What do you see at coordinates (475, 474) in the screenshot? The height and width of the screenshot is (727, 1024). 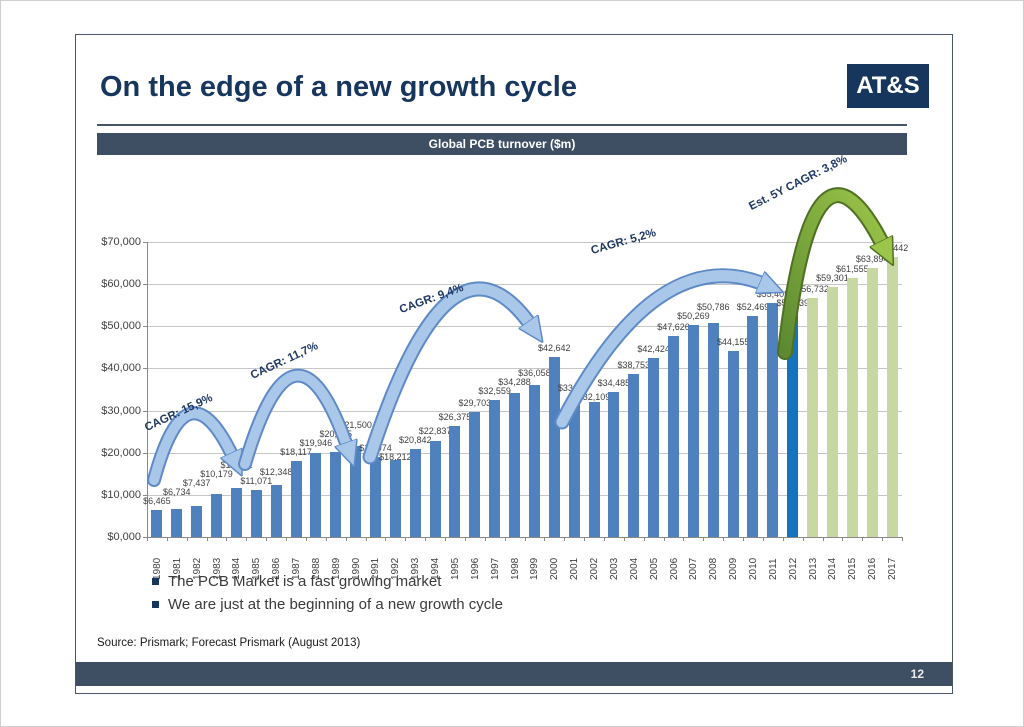 I see `bar-1996` at bounding box center [475, 474].